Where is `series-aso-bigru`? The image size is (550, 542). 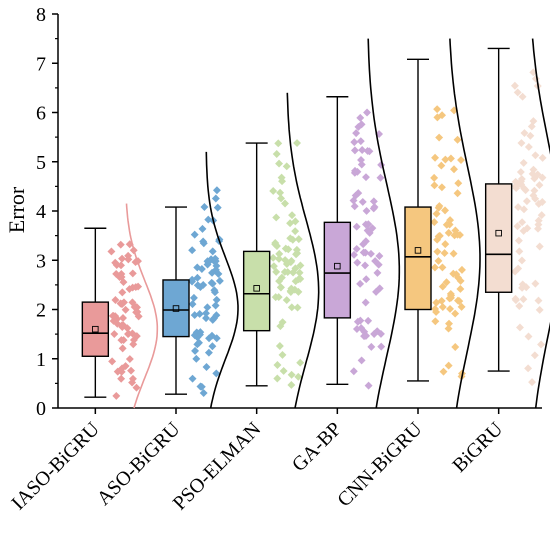 series-aso-bigru is located at coordinates (200, 280).